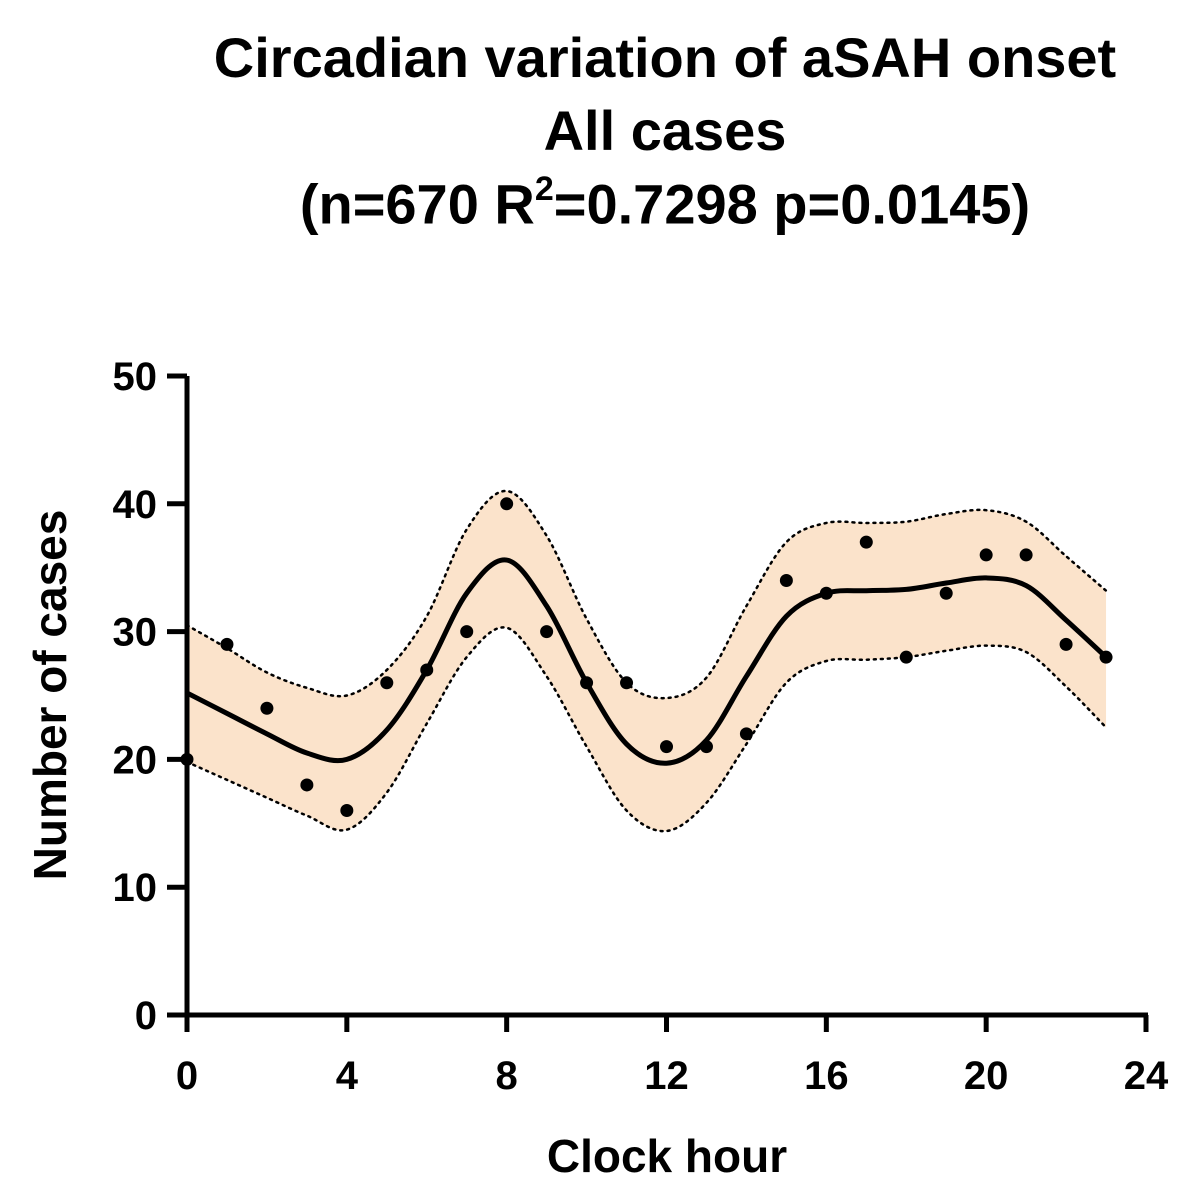 This screenshot has width=1200, height=1203. Describe the element at coordinates (544, 189) in the screenshot. I see `stats-superscript: 2` at that location.